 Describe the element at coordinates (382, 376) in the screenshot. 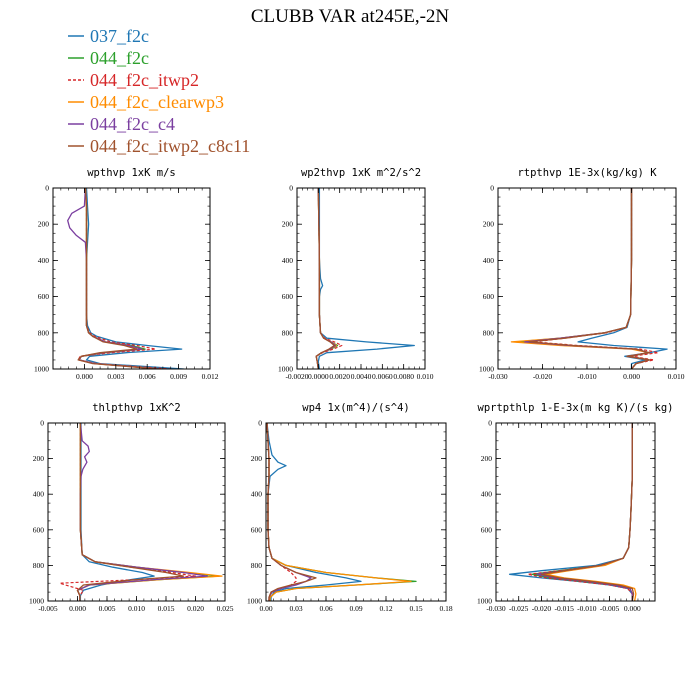

I see `x-tick-label: 0.0060` at that location.